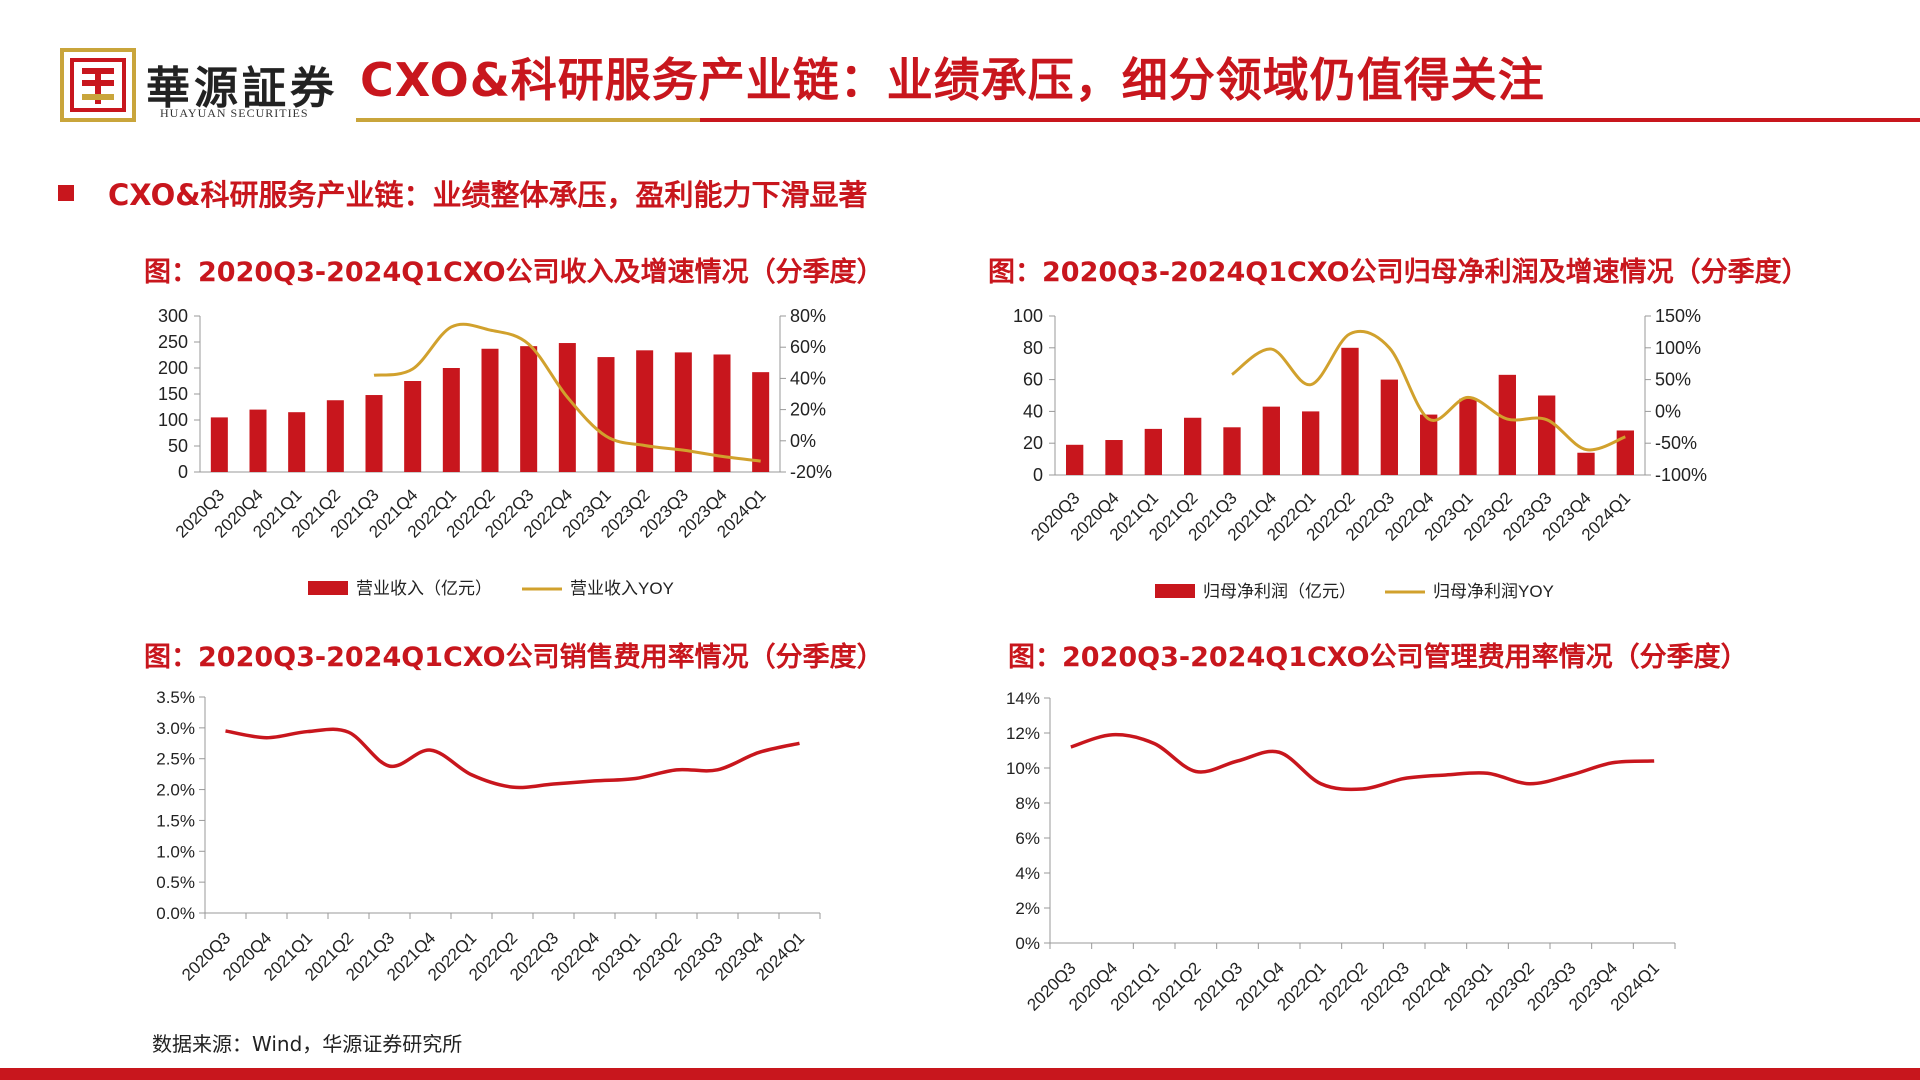 This screenshot has height=1080, width=1920. I want to click on data-source-note: 数据来源：Wind，华源证券研究所, so click(307, 1044).